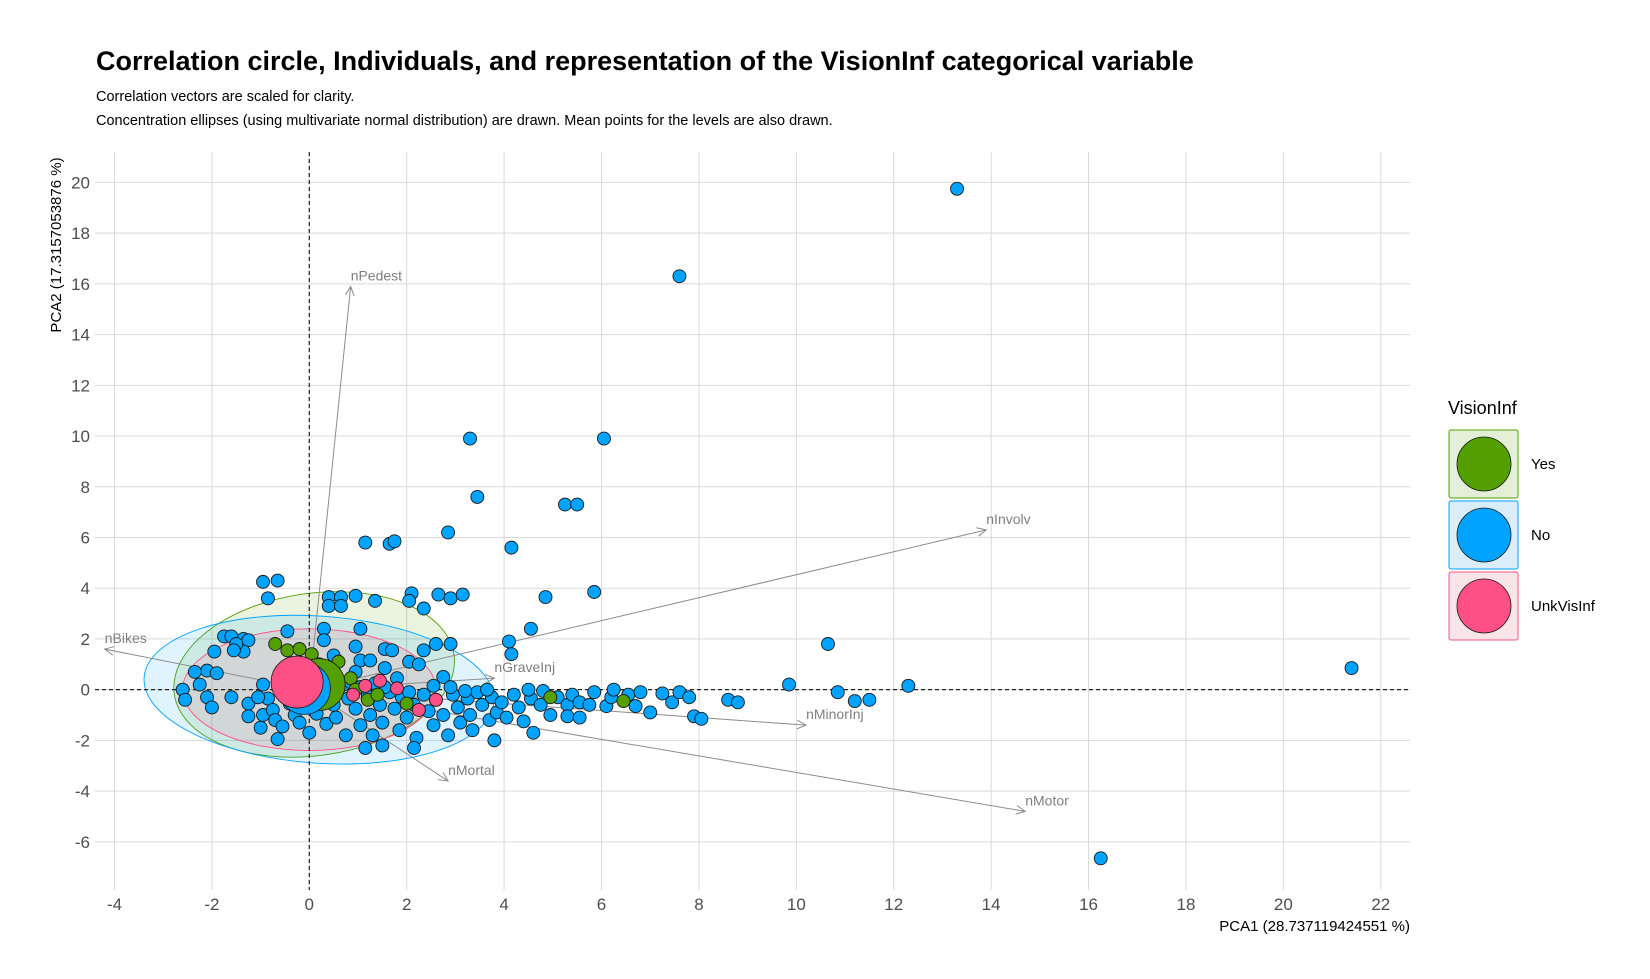 The image size is (1650, 979). I want to click on vector-label: nMinorInj, so click(835, 714).